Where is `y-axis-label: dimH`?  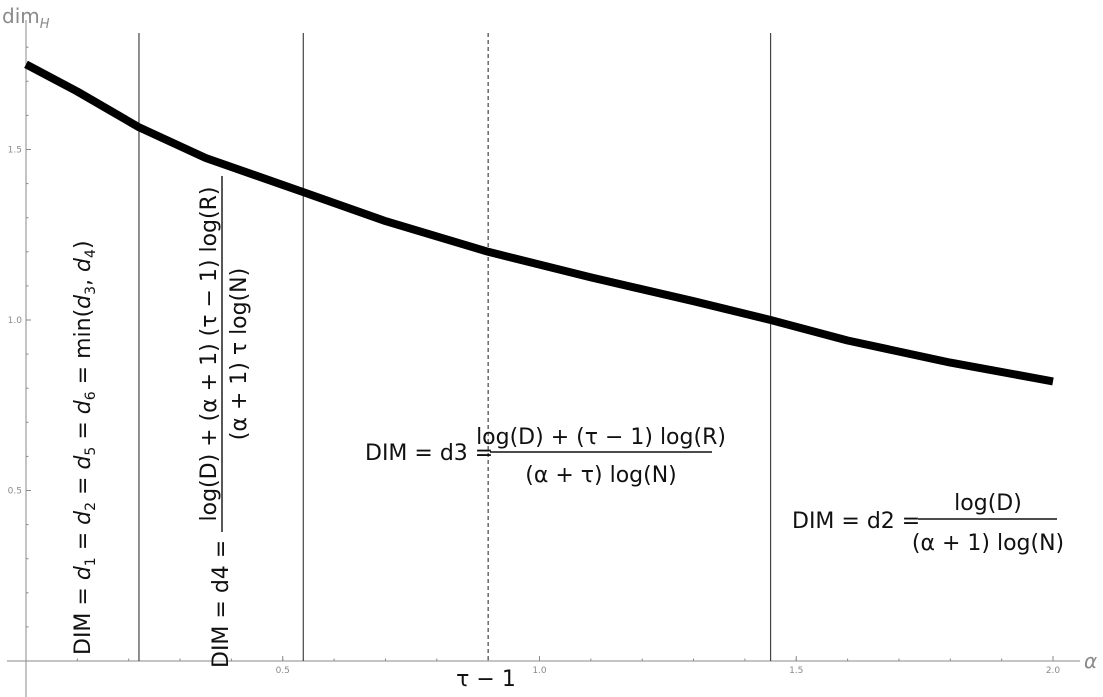 y-axis-label: dimH is located at coordinates (26, 18).